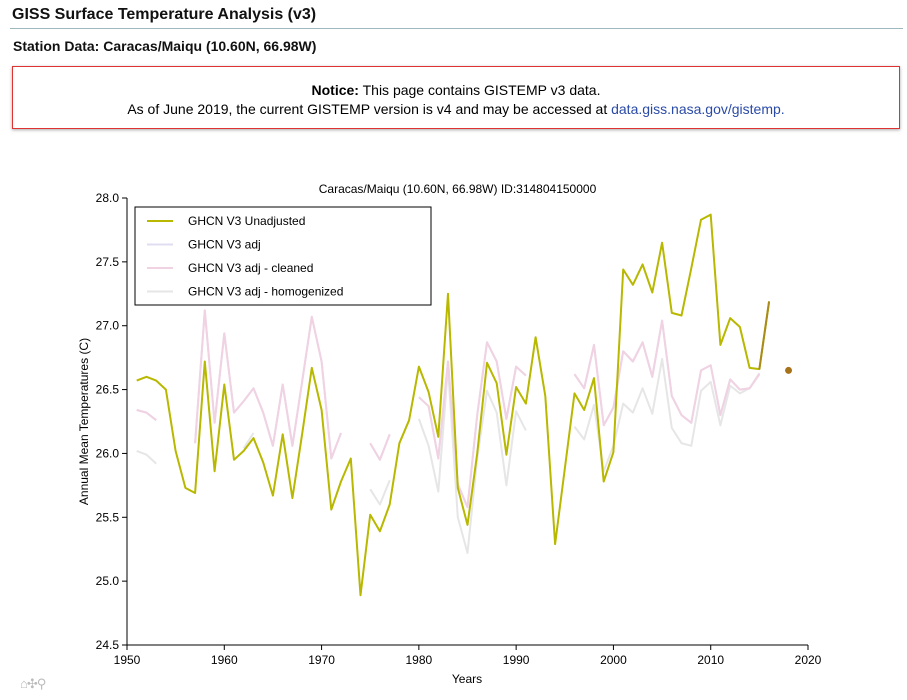 The height and width of the screenshot is (700, 907). I want to click on y-tick-label: 26.5, so click(108, 390).